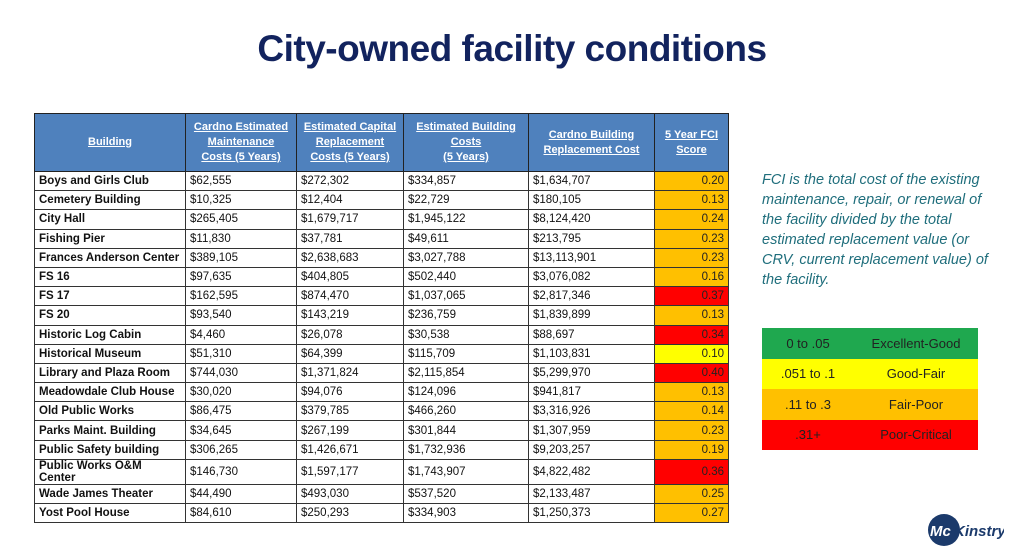 The image size is (1024, 558). I want to click on column-header: 5 Year FCI Score, so click(691, 142).